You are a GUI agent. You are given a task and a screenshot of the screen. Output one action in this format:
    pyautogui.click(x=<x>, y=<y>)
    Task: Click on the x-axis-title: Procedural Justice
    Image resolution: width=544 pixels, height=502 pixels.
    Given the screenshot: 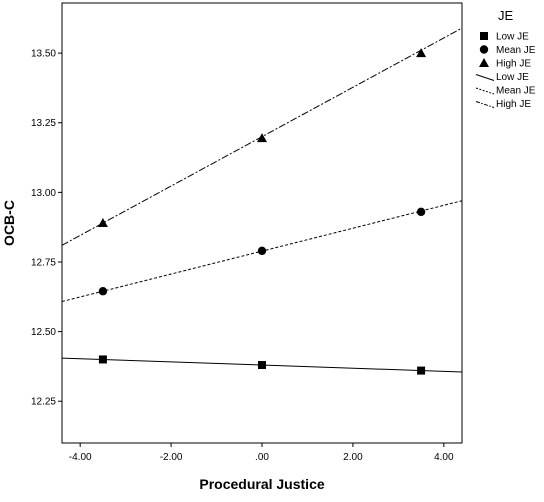 What is the action you would take?
    pyautogui.click(x=261, y=484)
    